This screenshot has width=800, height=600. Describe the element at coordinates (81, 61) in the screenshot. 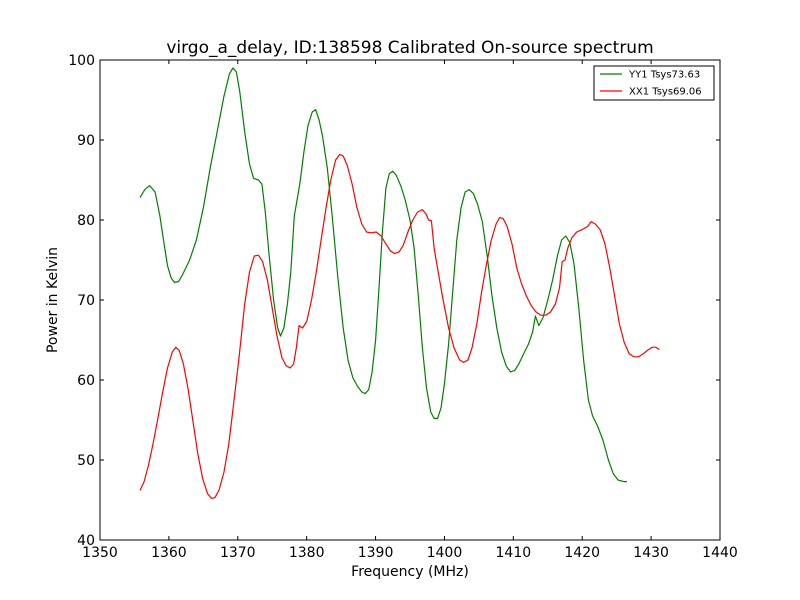

I see `y-tick-label: 100` at that location.